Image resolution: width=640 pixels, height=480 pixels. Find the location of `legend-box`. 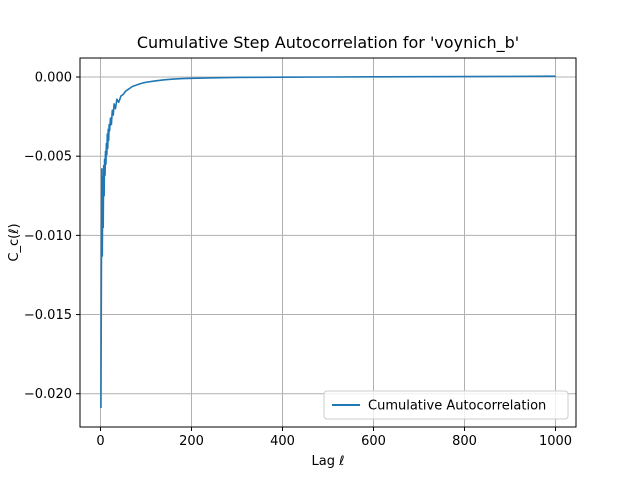

legend-box is located at coordinates (446, 405).